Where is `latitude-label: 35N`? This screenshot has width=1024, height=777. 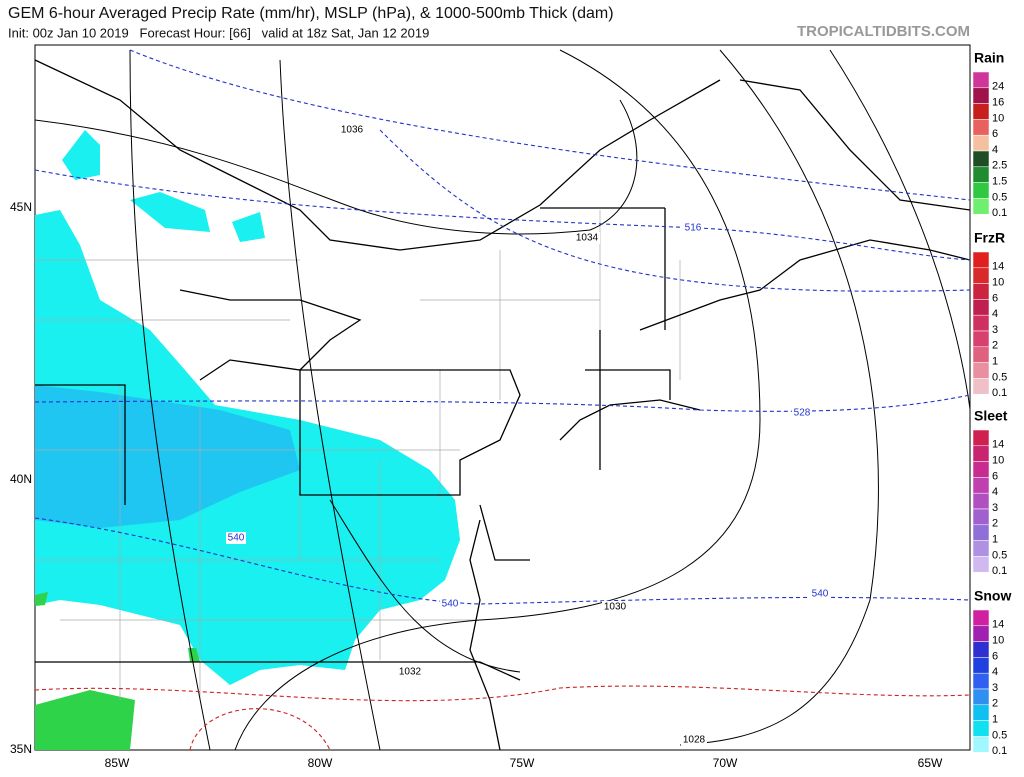 latitude-label: 35N is located at coordinates (21, 749).